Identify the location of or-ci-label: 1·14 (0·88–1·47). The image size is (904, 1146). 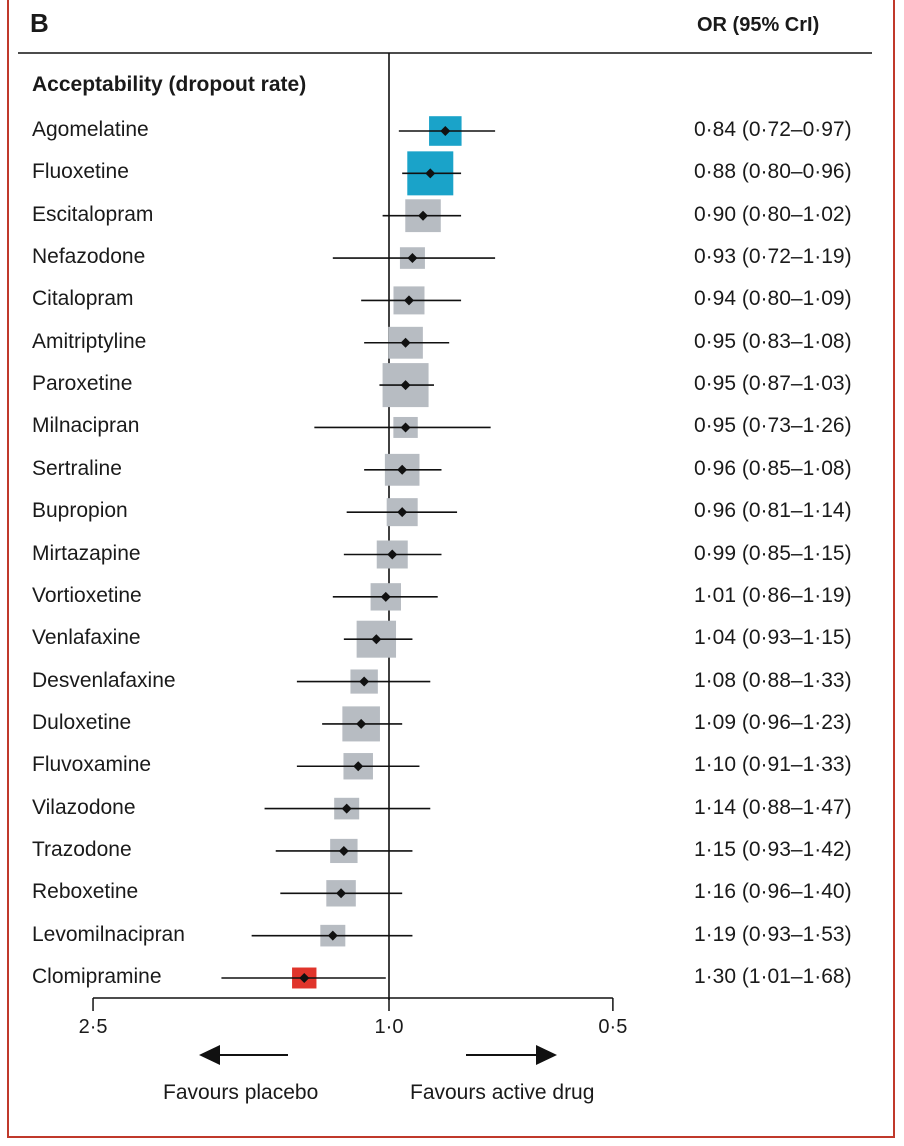
(773, 807).